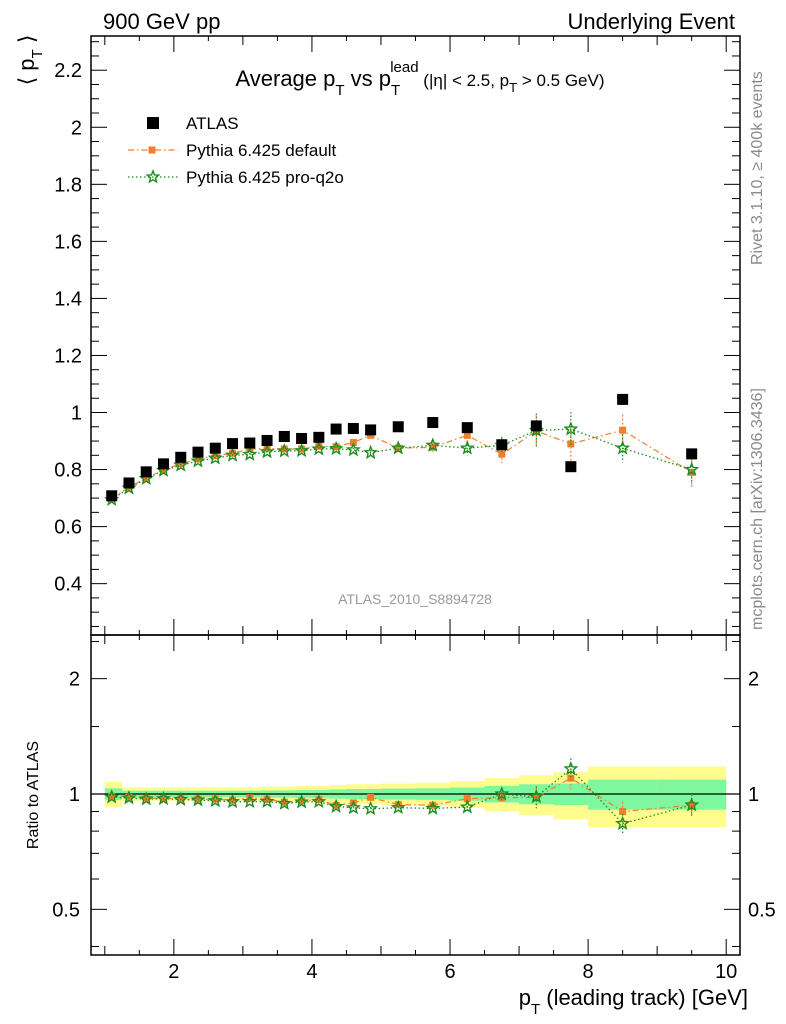 Image resolution: width=786 pixels, height=1024 pixels. What do you see at coordinates (753, 680) in the screenshot?
I see `ratio-y-tick-label-right: 2` at bounding box center [753, 680].